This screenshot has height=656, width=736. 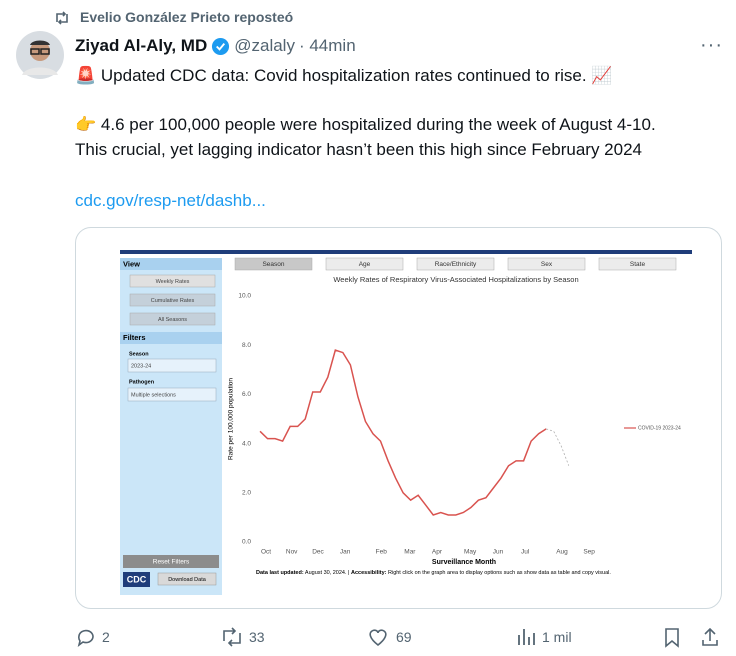 What do you see at coordinates (378, 637) in the screenshot?
I see `like-icon` at bounding box center [378, 637].